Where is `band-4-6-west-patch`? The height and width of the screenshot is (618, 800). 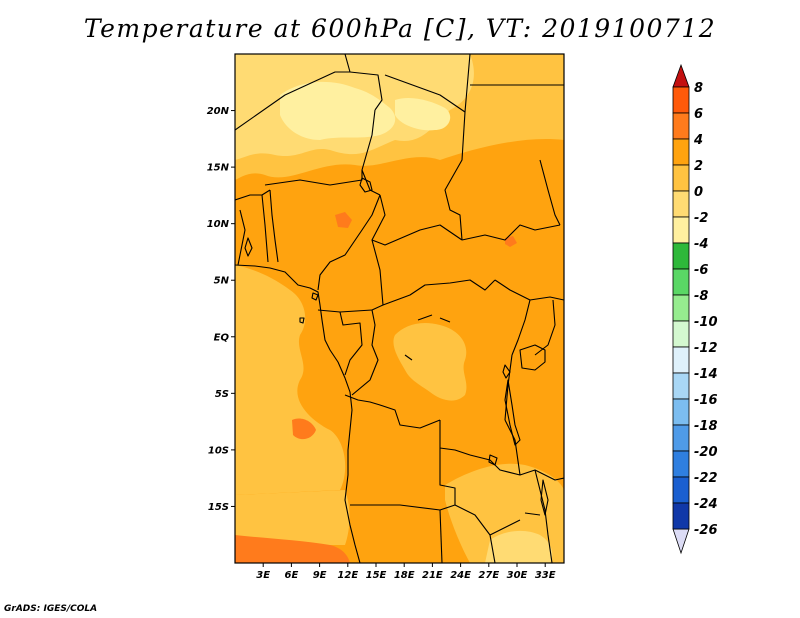
band-4-6-west-patch is located at coordinates (304, 429).